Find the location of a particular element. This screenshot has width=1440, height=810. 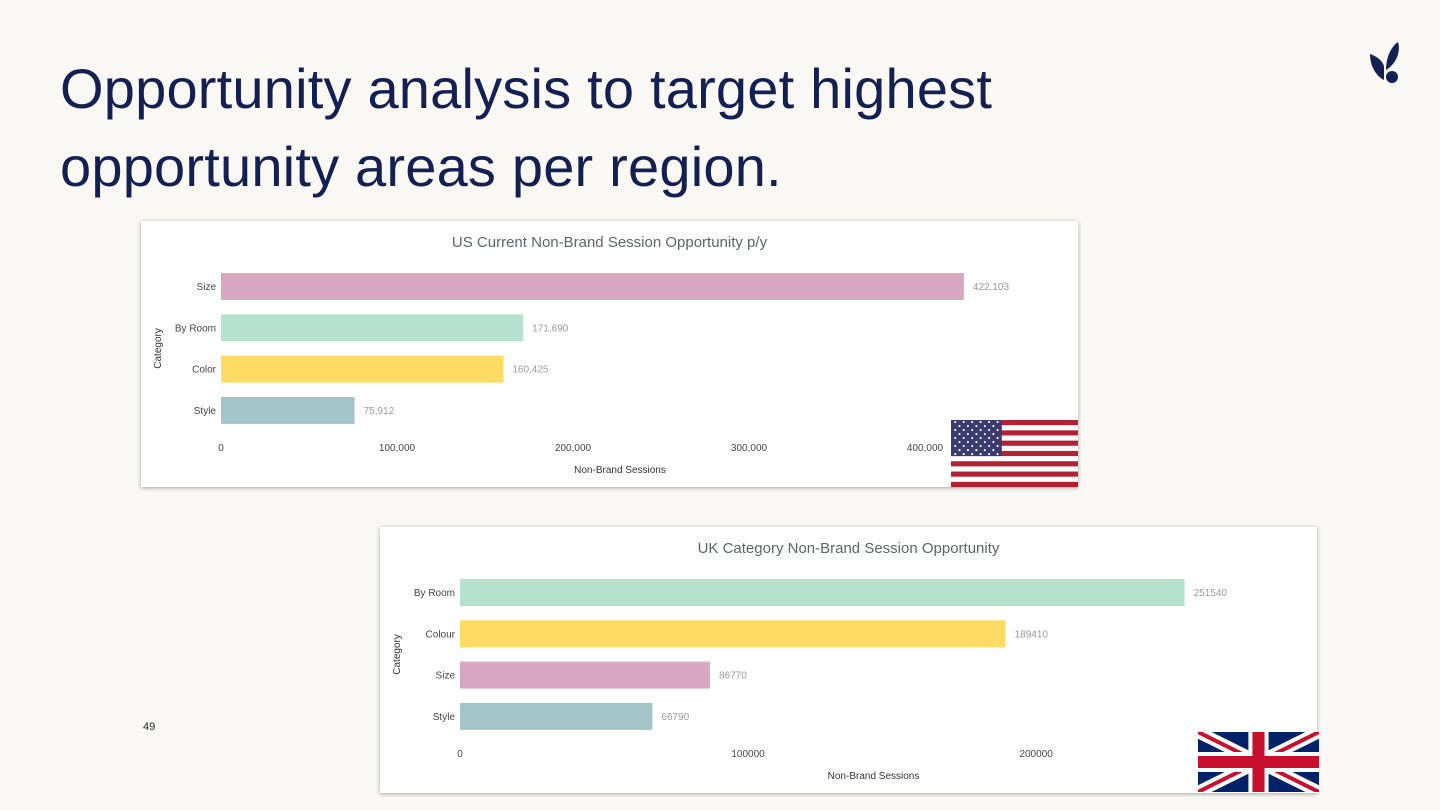

us-bar-by-room is located at coordinates (372, 328).